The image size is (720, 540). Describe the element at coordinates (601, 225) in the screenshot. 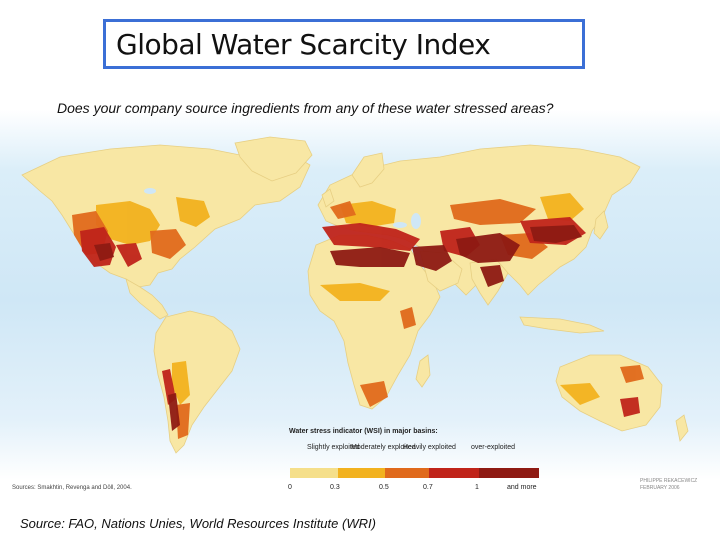

I see `japan` at that location.